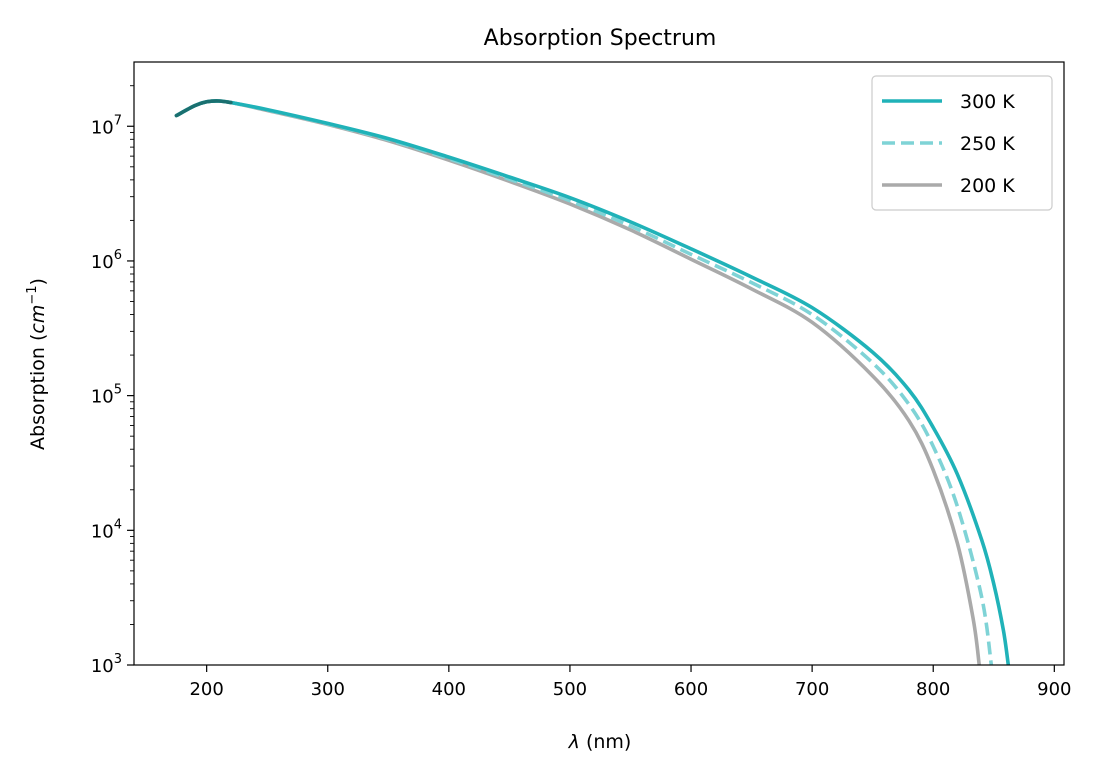  What do you see at coordinates (691, 689) in the screenshot?
I see `x-tick-label: 600` at bounding box center [691, 689].